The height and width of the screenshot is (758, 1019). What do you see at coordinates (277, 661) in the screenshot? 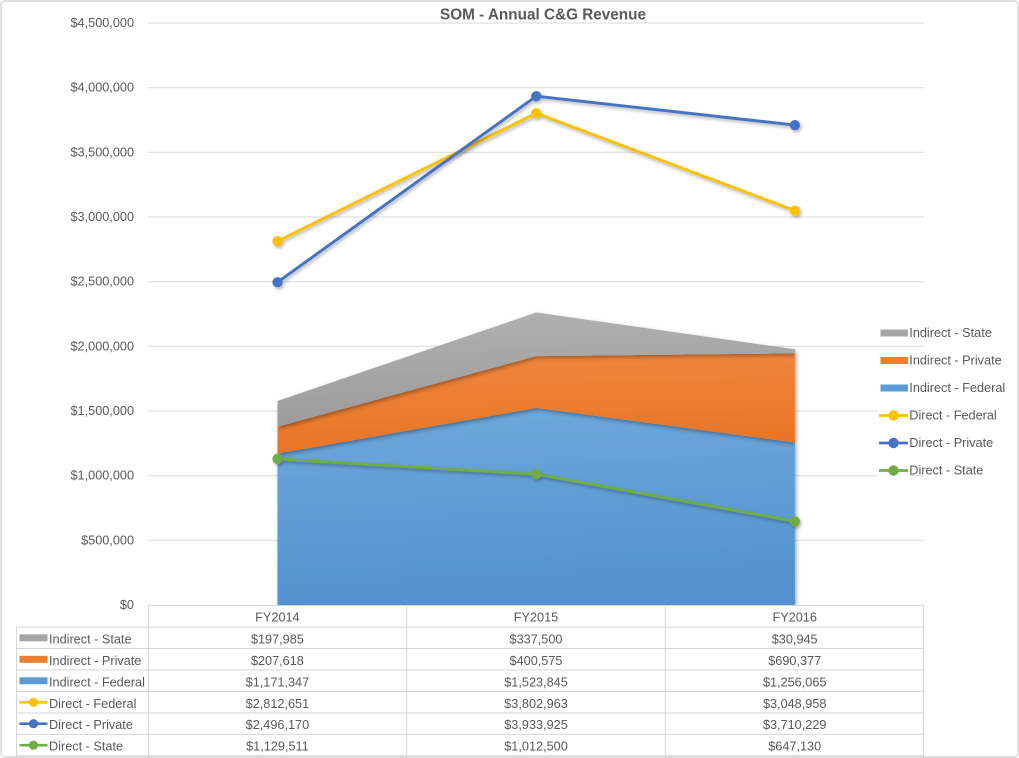
I see `svg-text: $207,618` at bounding box center [277, 661].